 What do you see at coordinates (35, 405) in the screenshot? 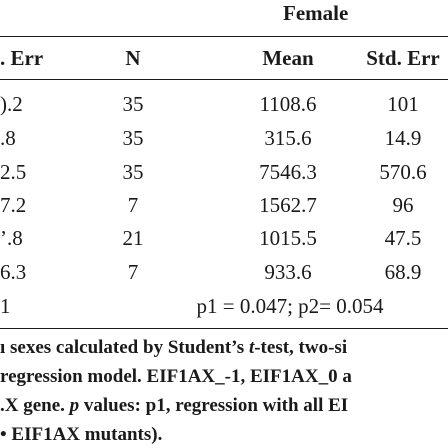
I see `footnote-text: .X gene.` at bounding box center [35, 405].